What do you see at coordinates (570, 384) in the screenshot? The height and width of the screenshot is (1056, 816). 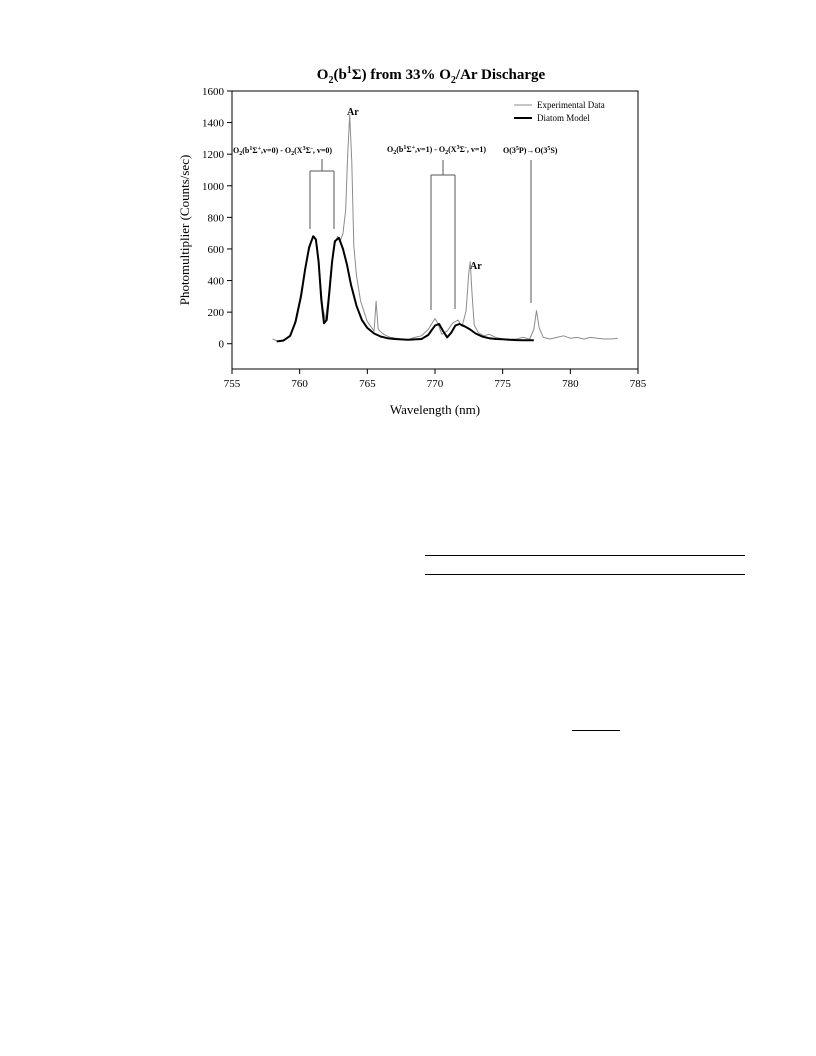 I see `x-tick-label: 780` at bounding box center [570, 384].